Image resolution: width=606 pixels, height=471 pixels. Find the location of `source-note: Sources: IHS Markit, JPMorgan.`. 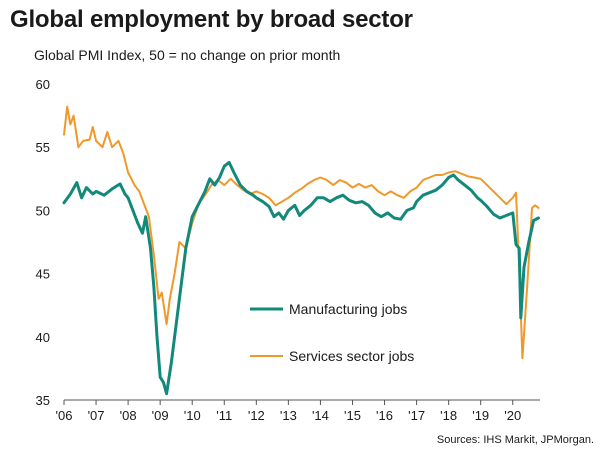

source-note: Sources: IHS Markit, JPMorgan. is located at coordinates (515, 440).